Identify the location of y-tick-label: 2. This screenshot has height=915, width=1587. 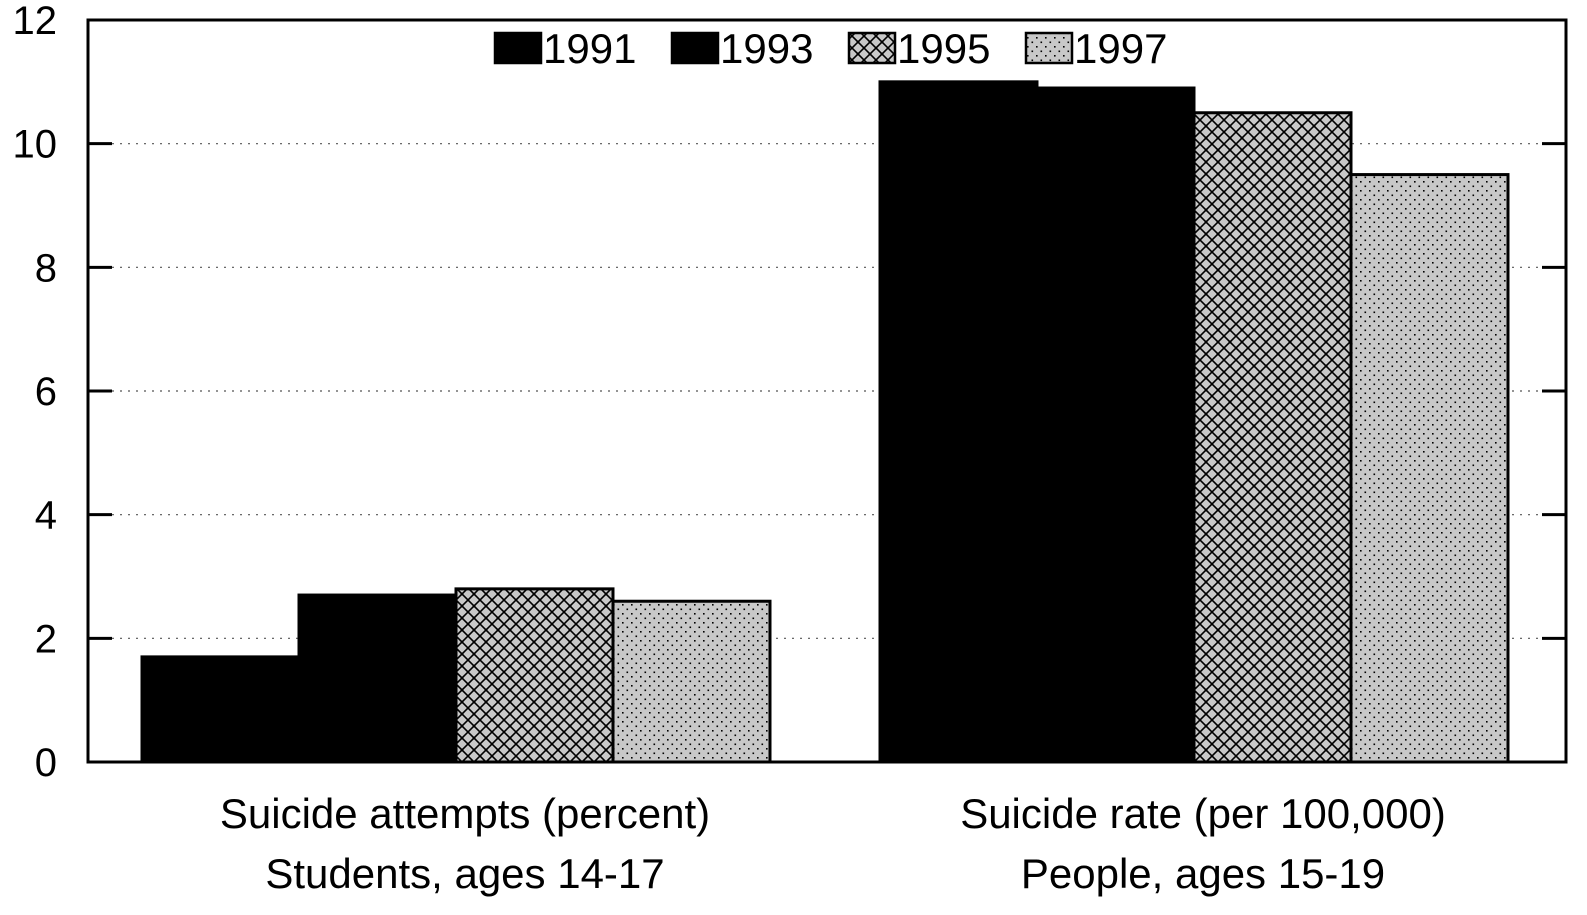
(46, 639).